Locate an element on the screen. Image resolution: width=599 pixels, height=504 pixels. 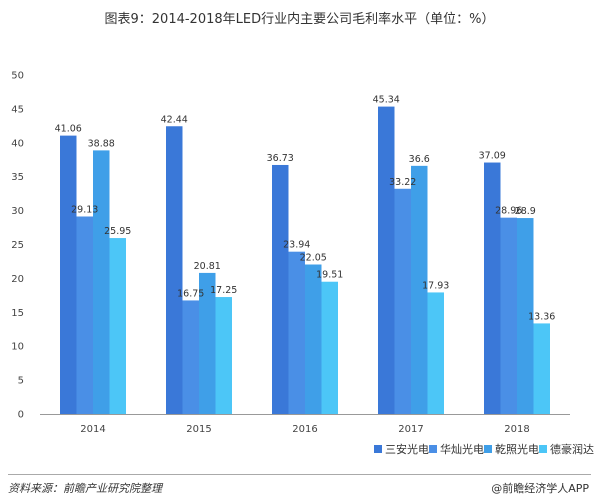
credit-note: @前瞻经济学人APP is located at coordinates (540, 488).